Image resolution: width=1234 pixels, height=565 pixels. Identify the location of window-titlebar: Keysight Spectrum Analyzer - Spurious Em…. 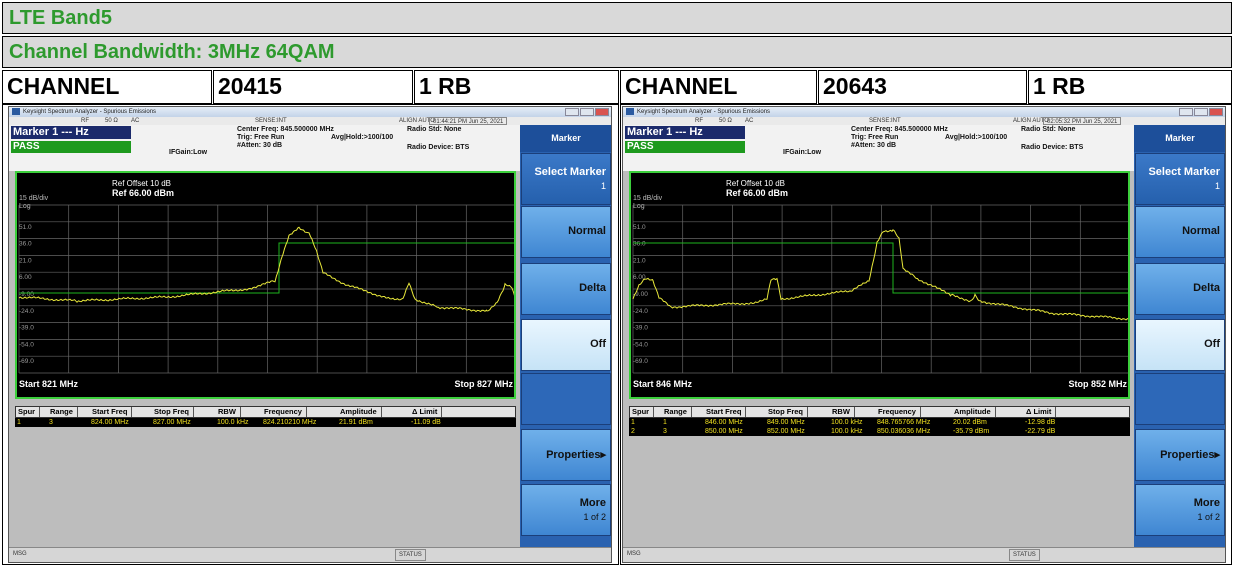
(310, 112).